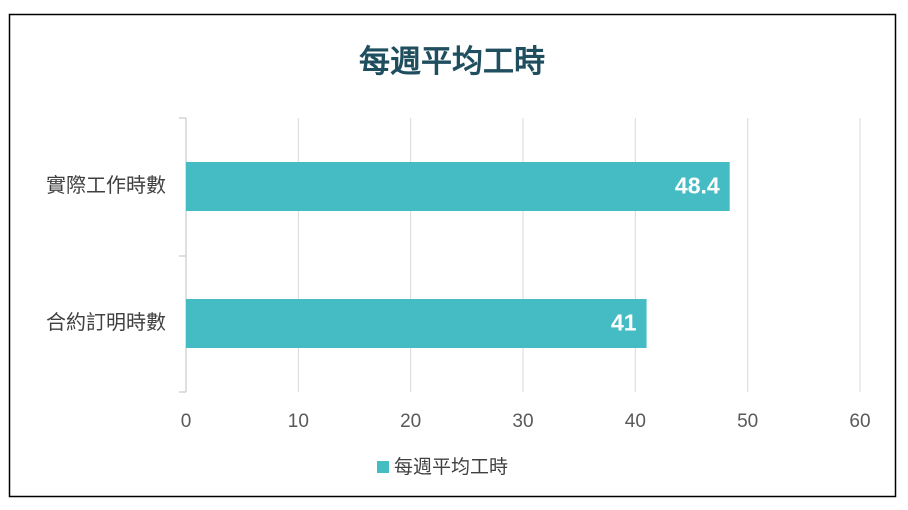 This screenshot has height=510, width=908. What do you see at coordinates (298, 421) in the screenshot?
I see `x-tick-label: 10` at bounding box center [298, 421].